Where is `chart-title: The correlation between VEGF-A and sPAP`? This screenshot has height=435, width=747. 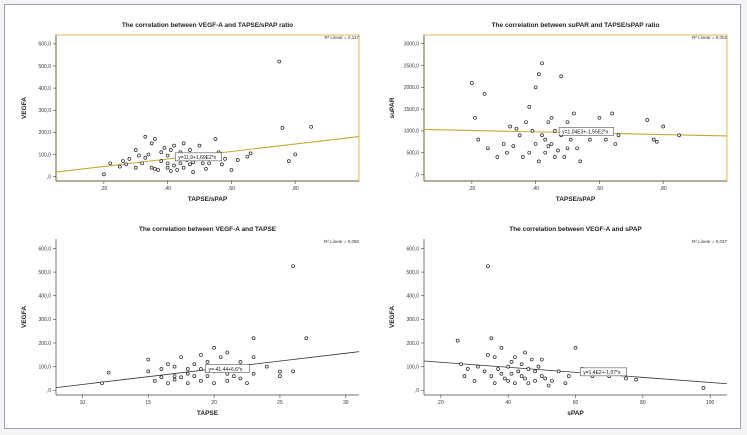 chart-title: The correlation between VEGF-A and sPAP is located at coordinates (575, 229).